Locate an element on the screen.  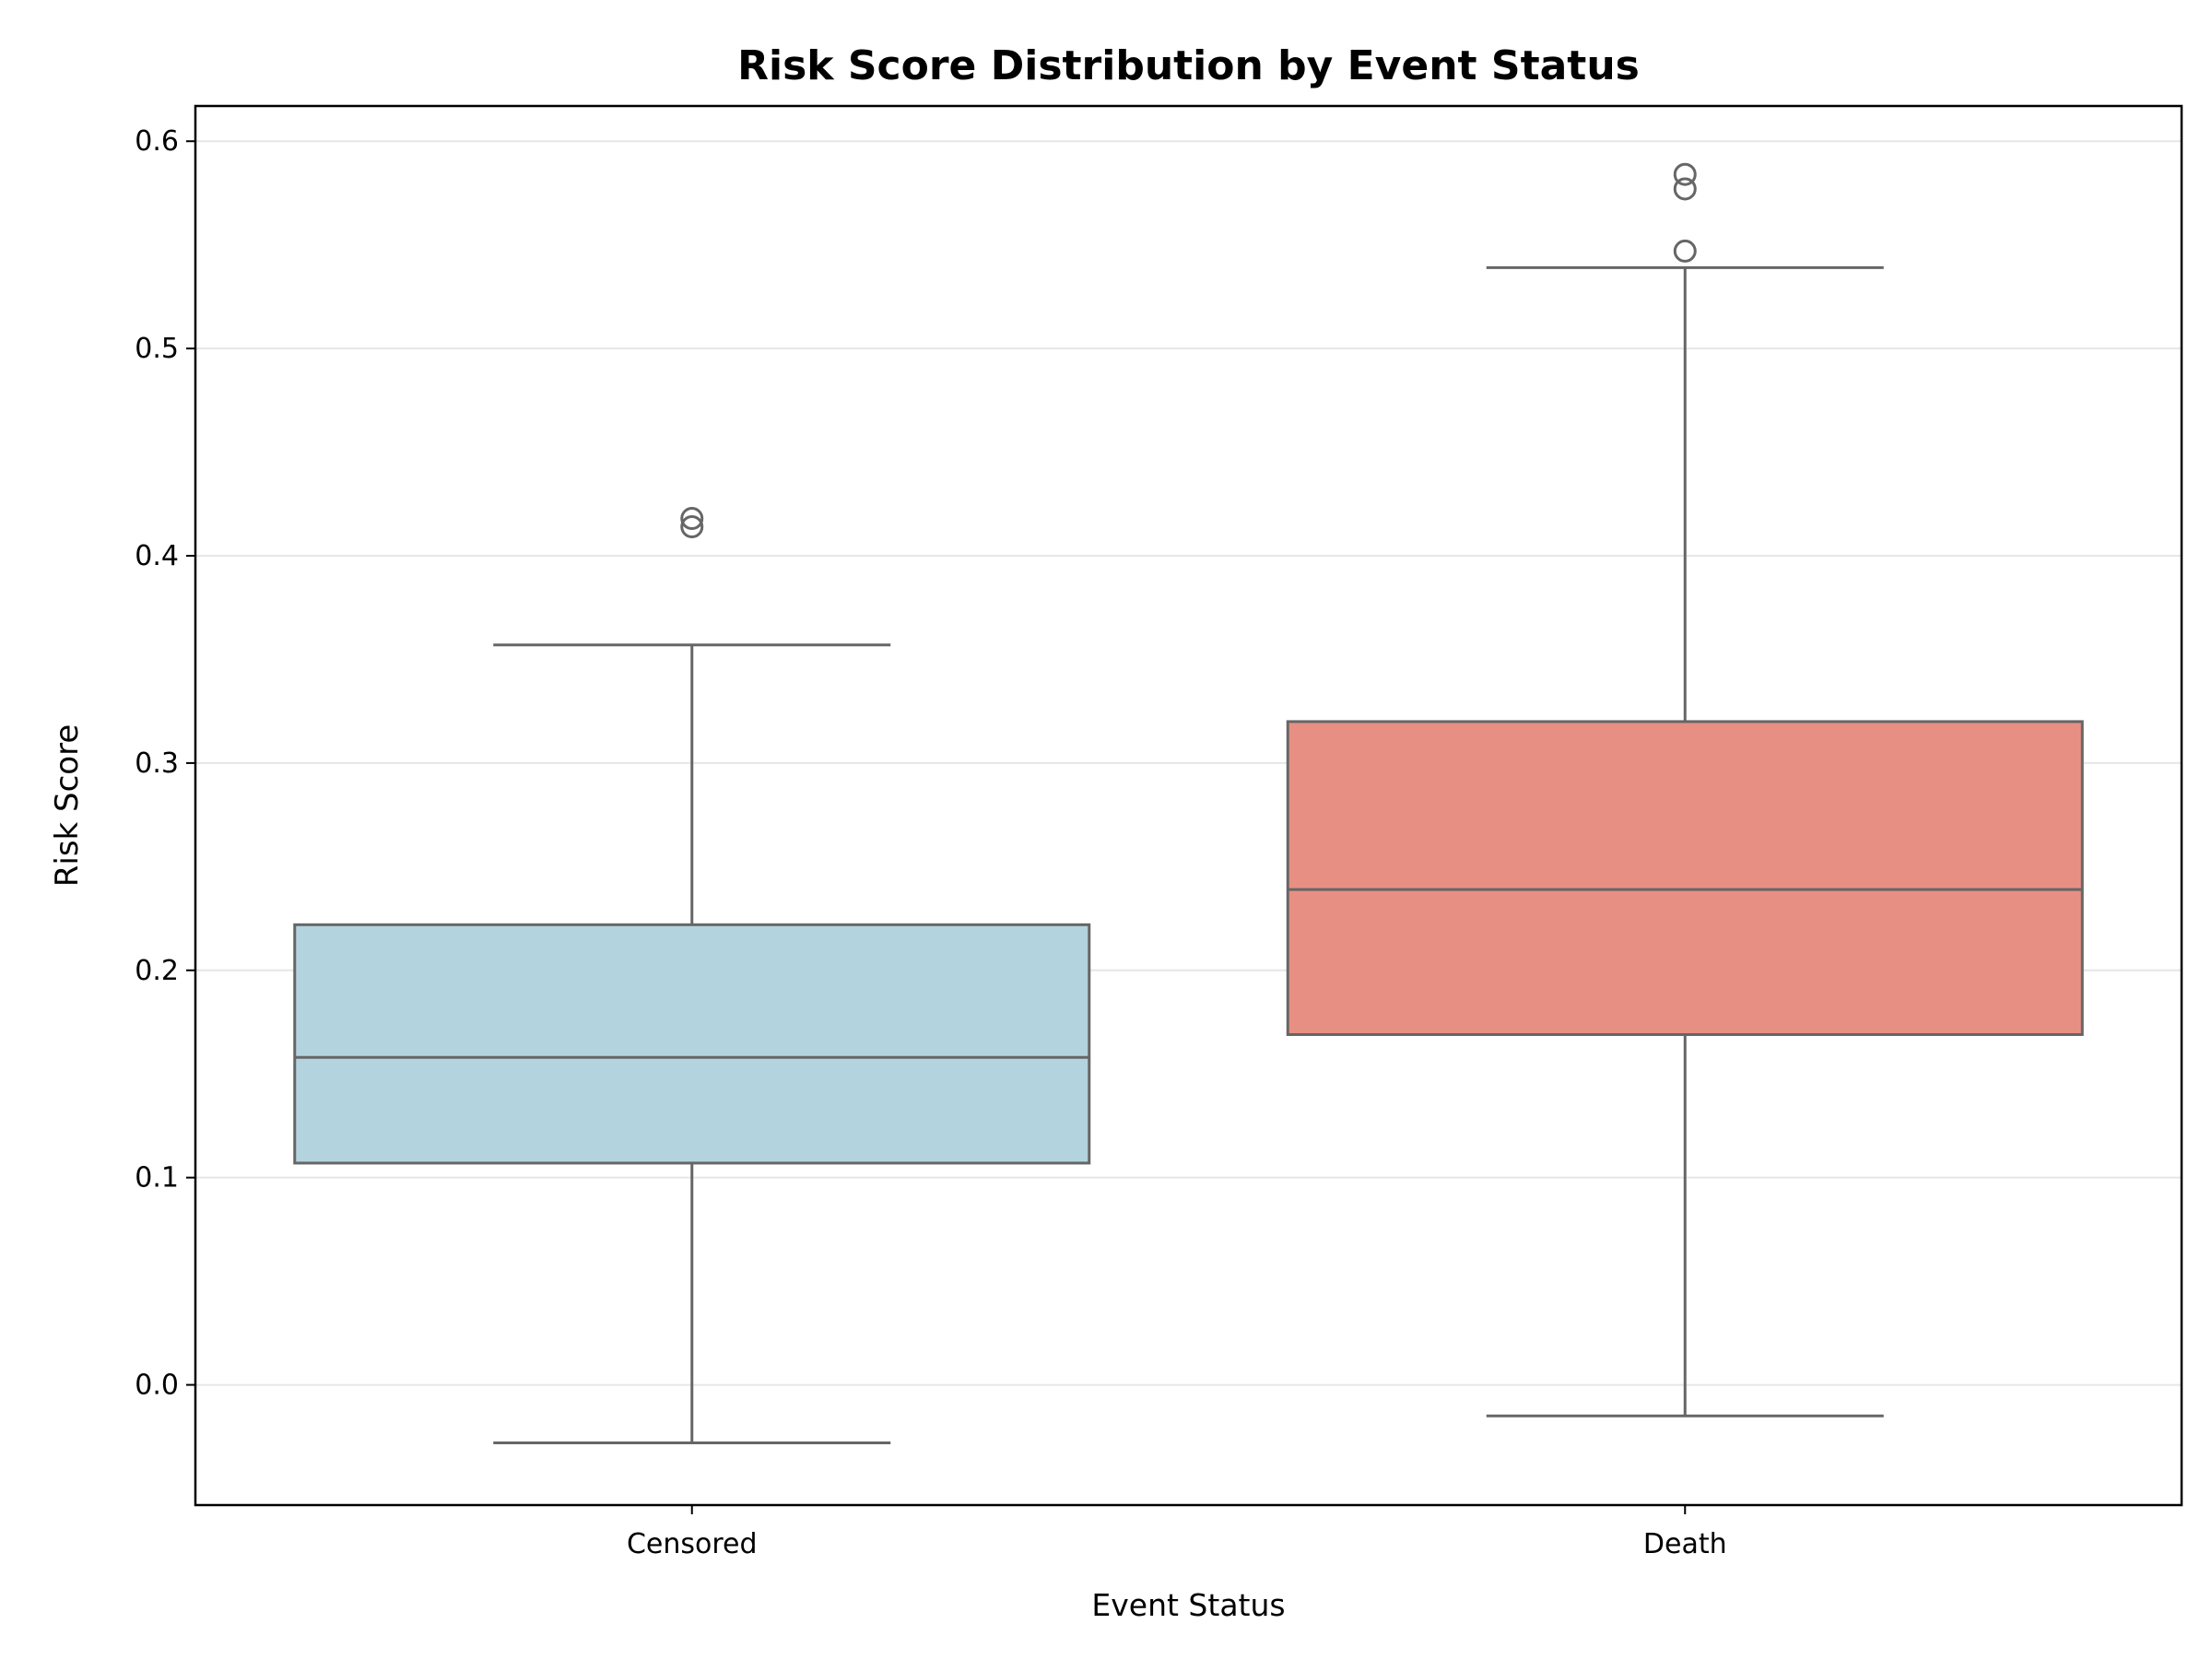
y-tick-label: 0.2 is located at coordinates (157, 971).